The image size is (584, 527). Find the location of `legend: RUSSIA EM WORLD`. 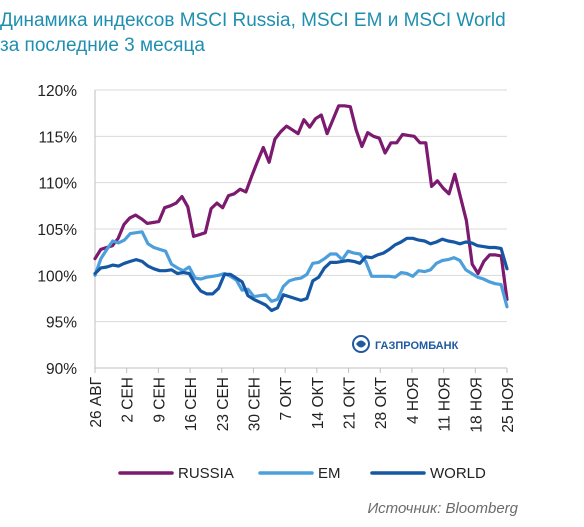

legend: RUSSIA EM WORLD is located at coordinates (302, 473).